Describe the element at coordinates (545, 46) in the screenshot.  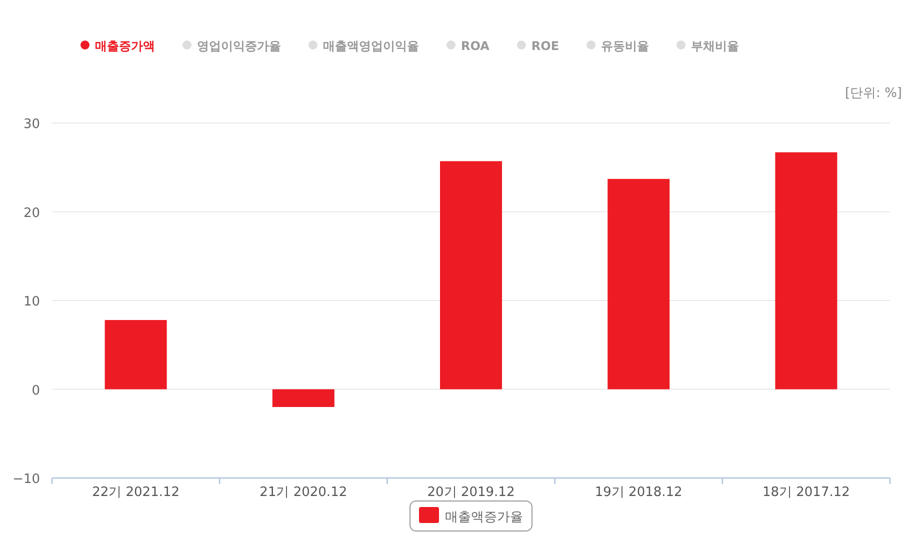
I see `text: ROE` at that location.